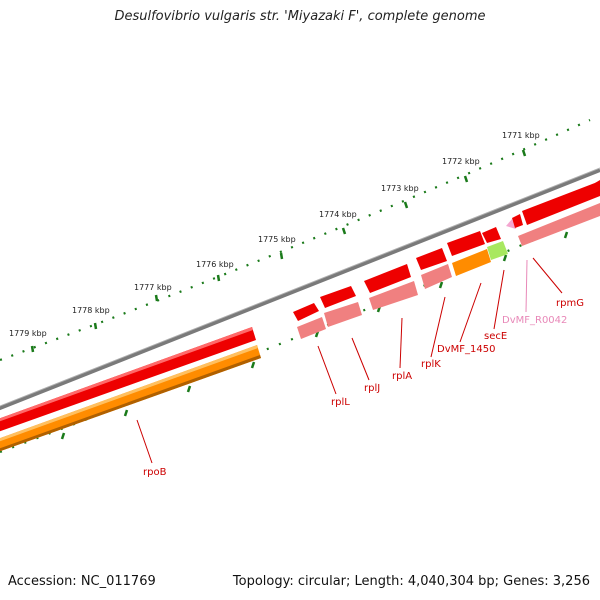 The image size is (600, 600). Describe the element at coordinates (402, 376) in the screenshot. I see `label-rplA: rplA` at that location.